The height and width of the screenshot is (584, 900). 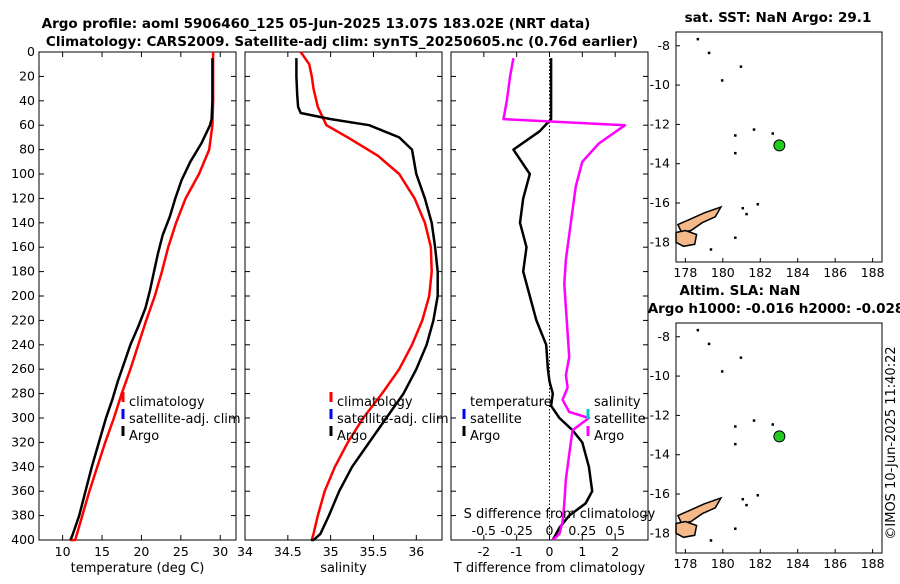 I want to click on x-tick-label: 35, so click(x=331, y=551).